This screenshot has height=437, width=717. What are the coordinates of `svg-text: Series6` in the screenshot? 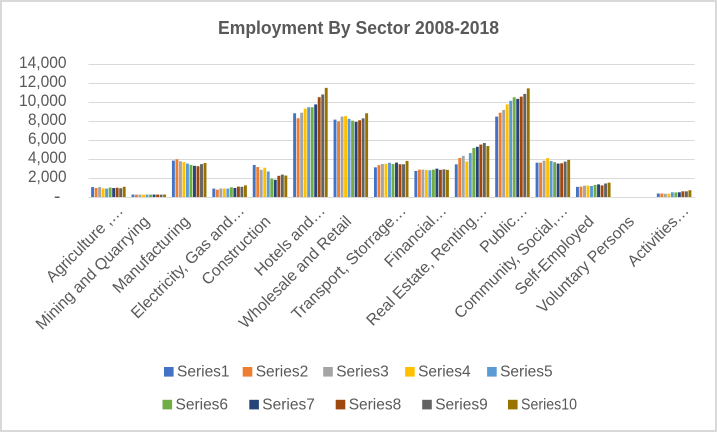 It's located at (202, 404).